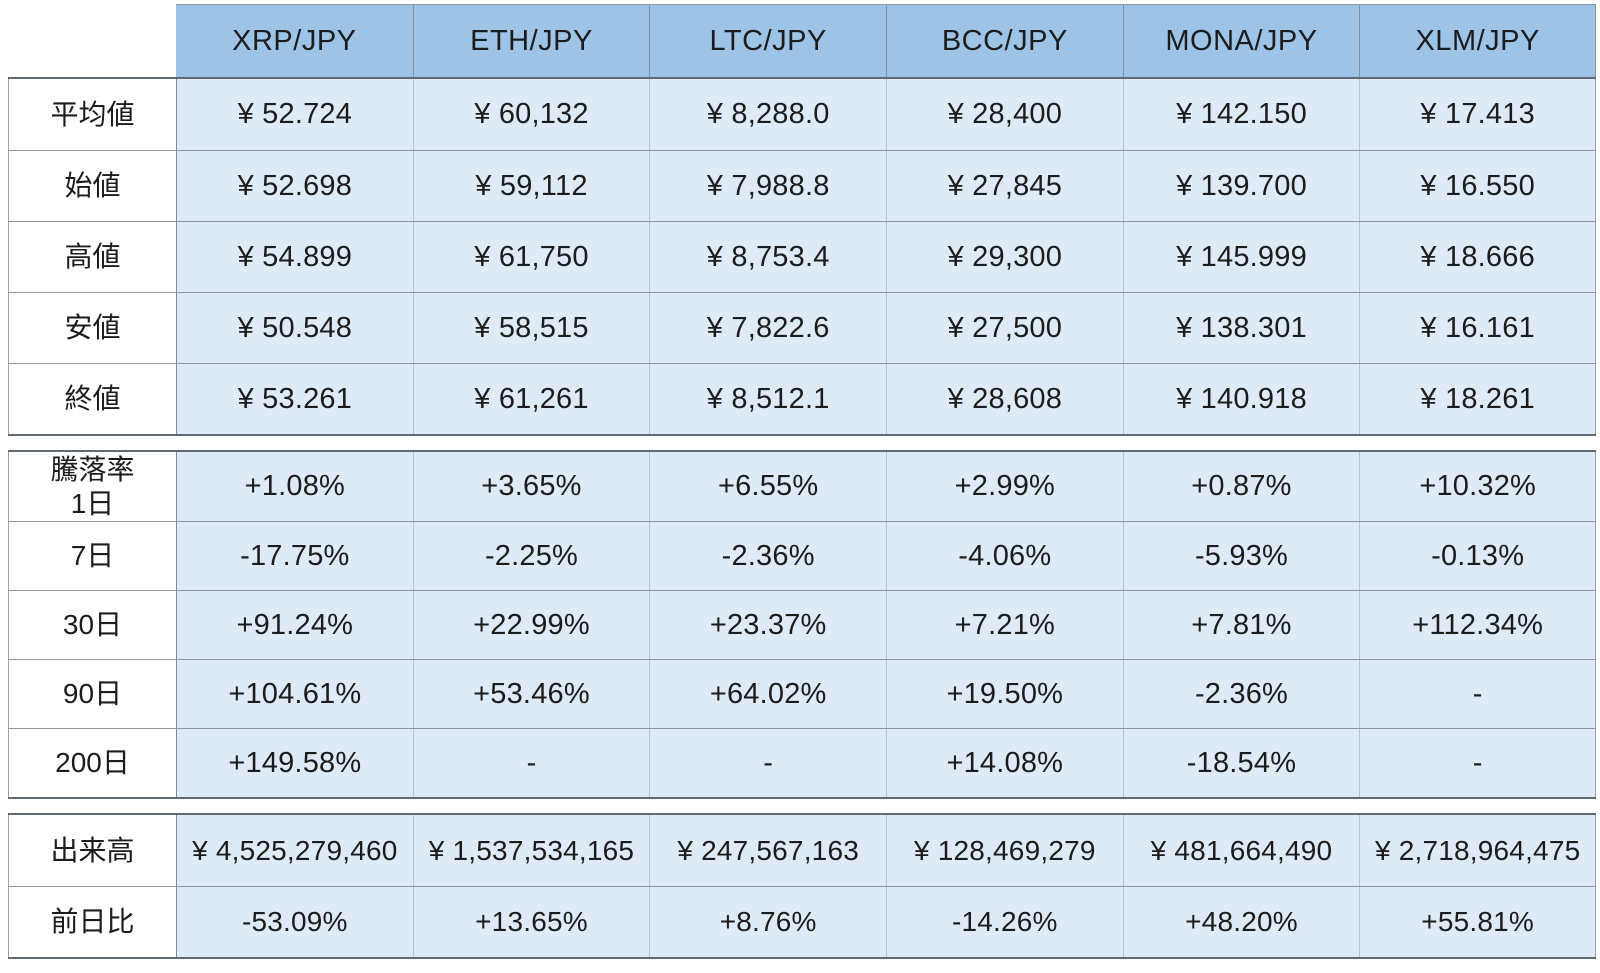 The width and height of the screenshot is (1600, 973). Describe the element at coordinates (92, 694) in the screenshot. I see `row-label: 90日` at that location.